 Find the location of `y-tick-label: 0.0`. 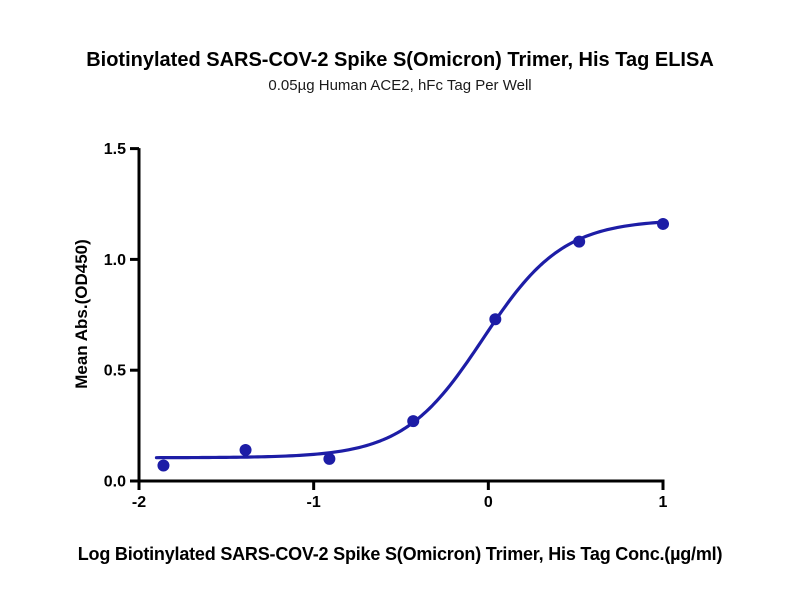

y-tick-label: 0.0 is located at coordinates (115, 482).